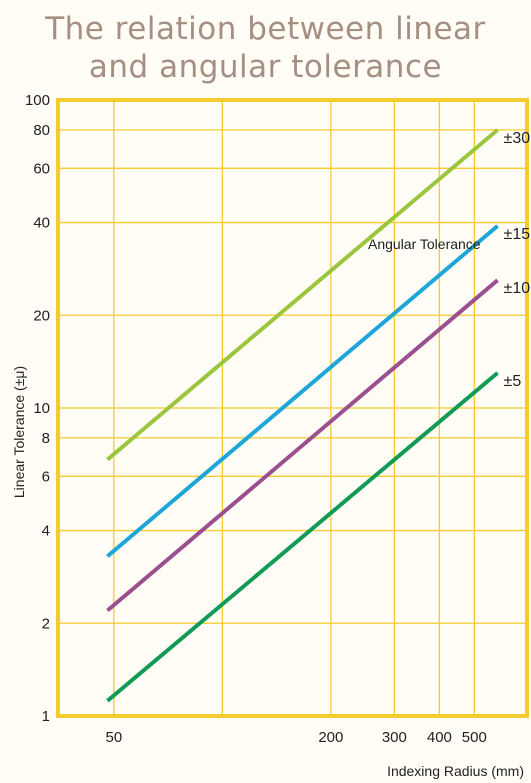 The image size is (531, 783). Describe the element at coordinates (46, 716) in the screenshot. I see `y-tick-label: 1` at that location.